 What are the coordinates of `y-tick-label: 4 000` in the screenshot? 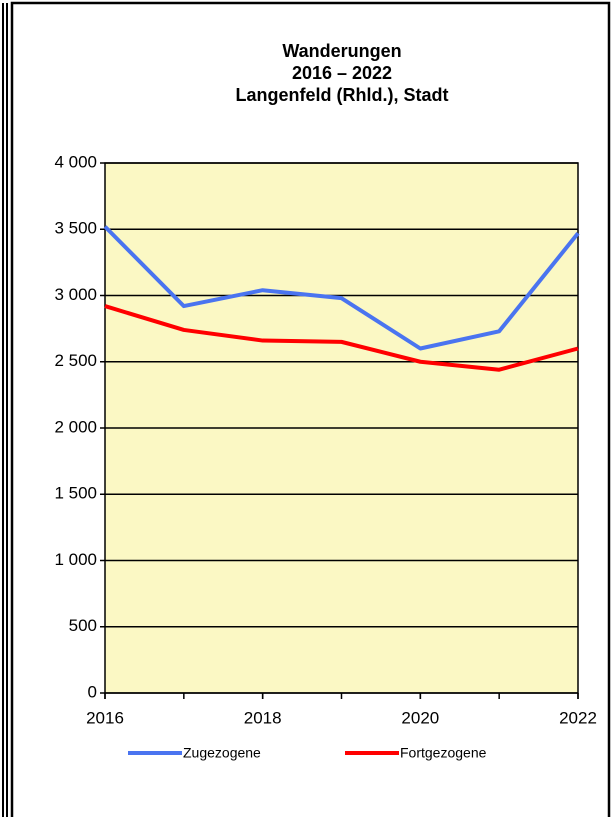 It's located at (75, 161).